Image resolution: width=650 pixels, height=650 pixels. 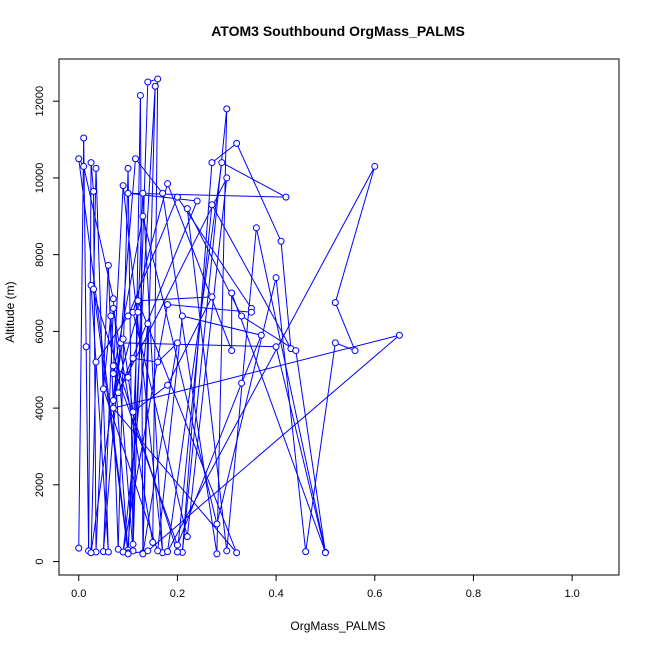 I want to click on x-tick-label: 0.8, so click(x=473, y=594).